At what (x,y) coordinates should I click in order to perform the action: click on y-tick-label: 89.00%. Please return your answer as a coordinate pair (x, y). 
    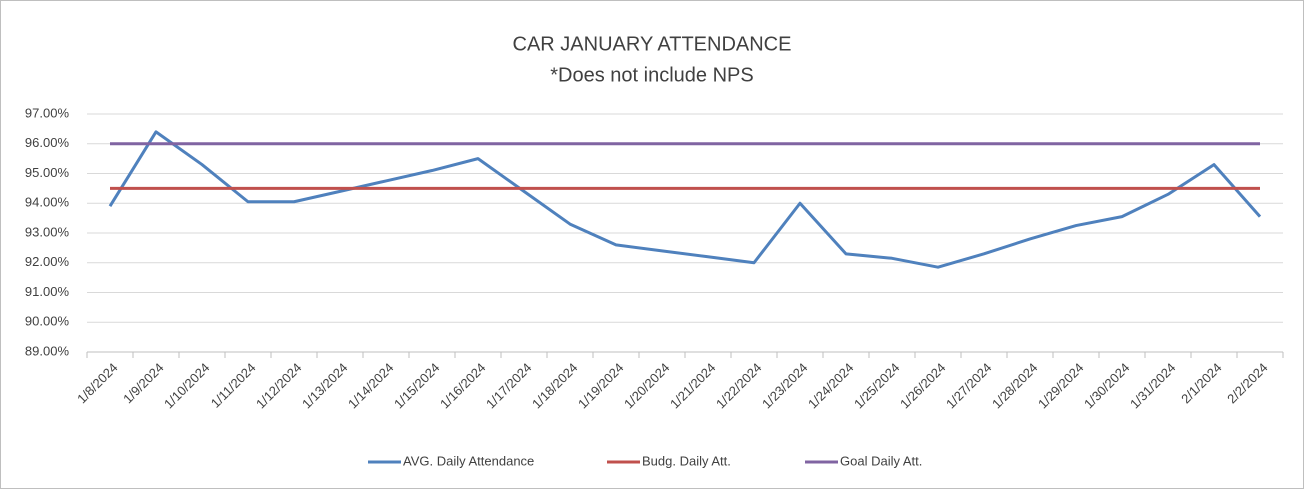
    Looking at the image, I should click on (47, 350).